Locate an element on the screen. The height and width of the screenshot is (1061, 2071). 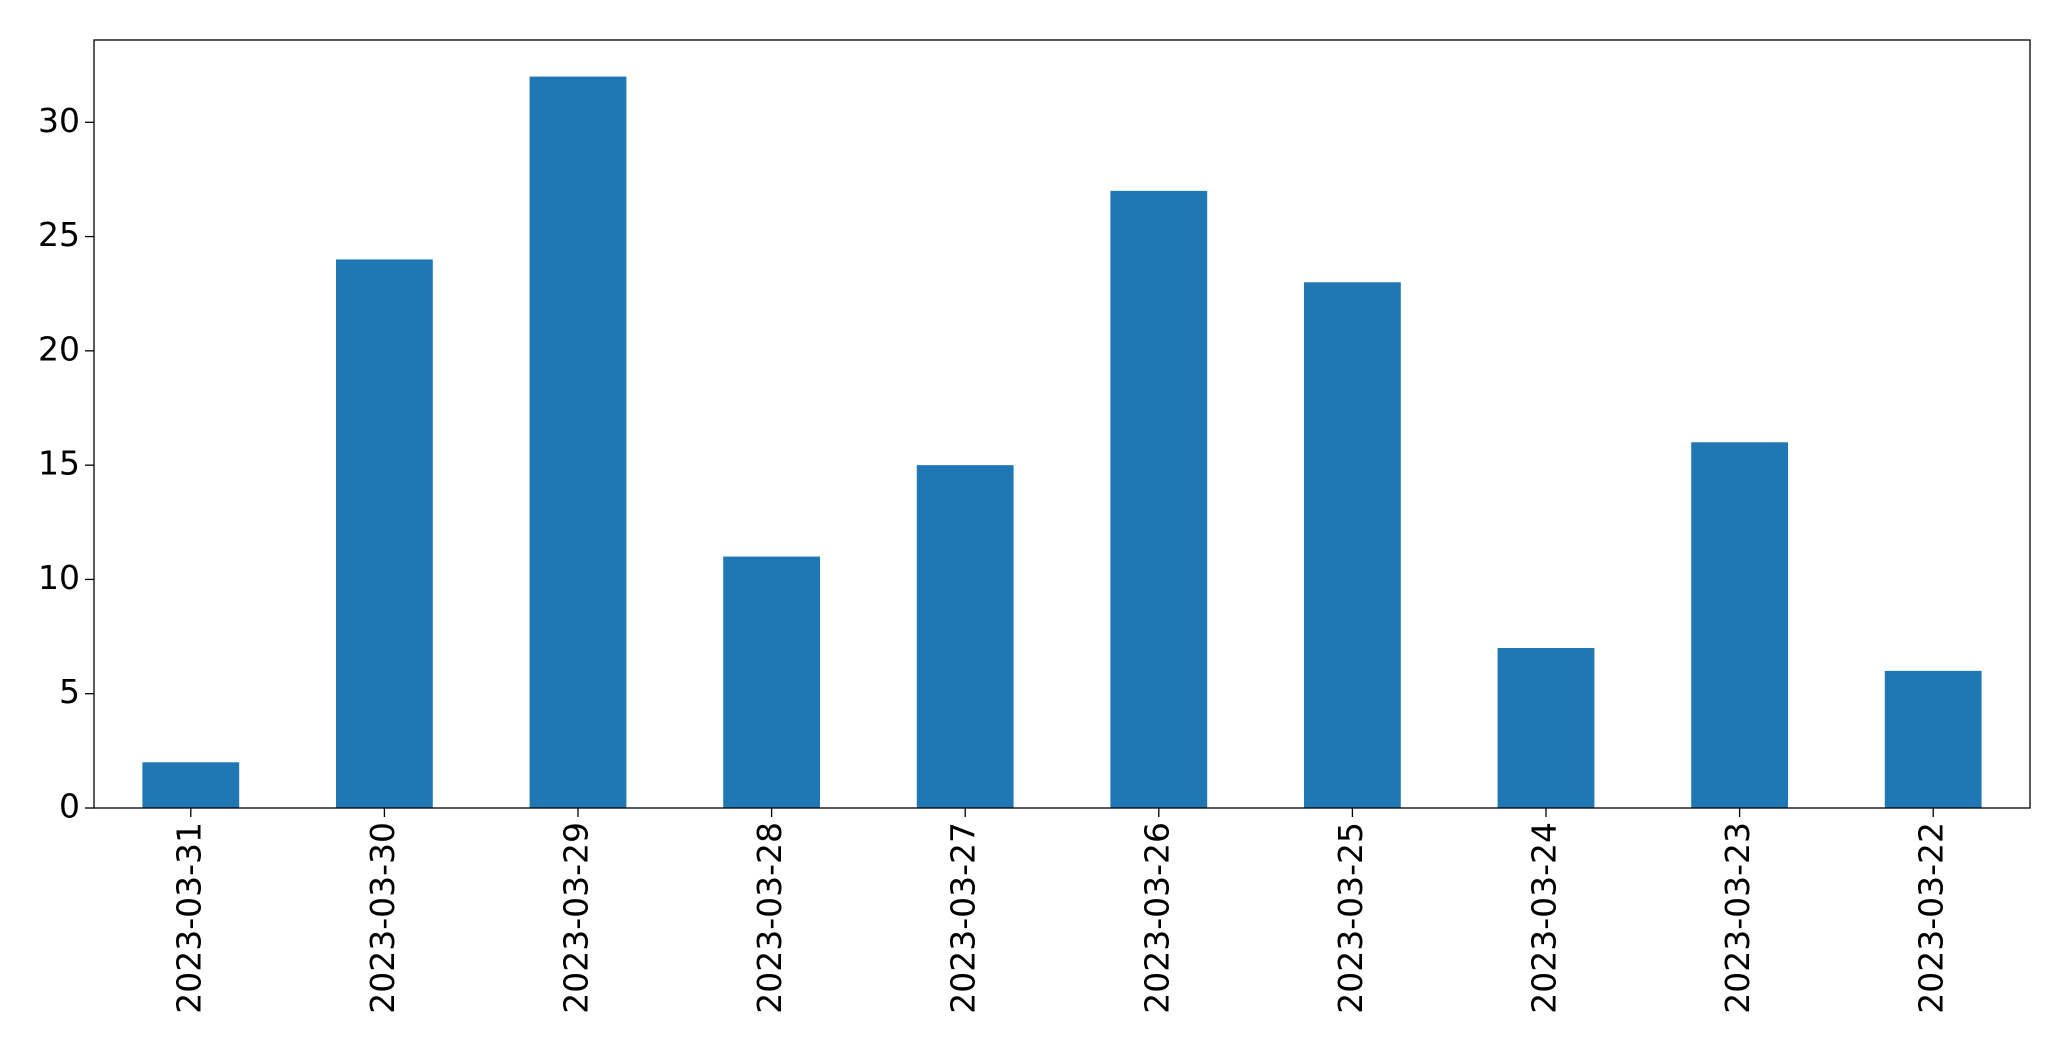
y-tick-label: 15 is located at coordinates (59, 463).